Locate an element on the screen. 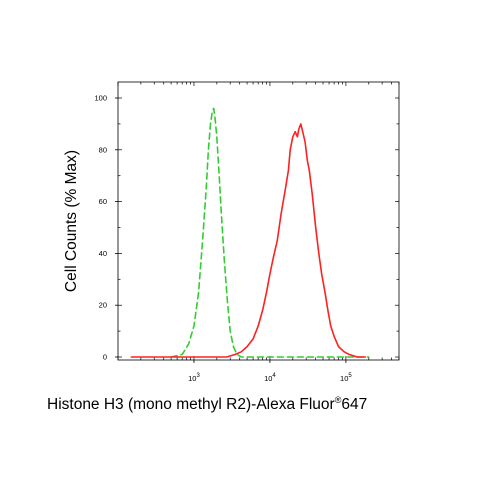  y-tick-label: 60 is located at coordinates (103, 201).